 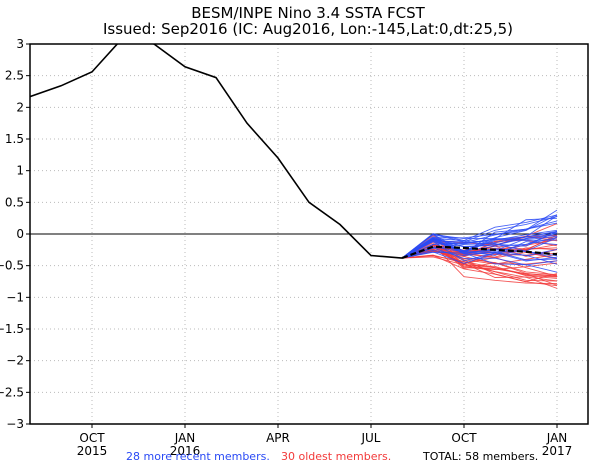 I want to click on y-tick-label: 1.5, so click(x=14, y=139).